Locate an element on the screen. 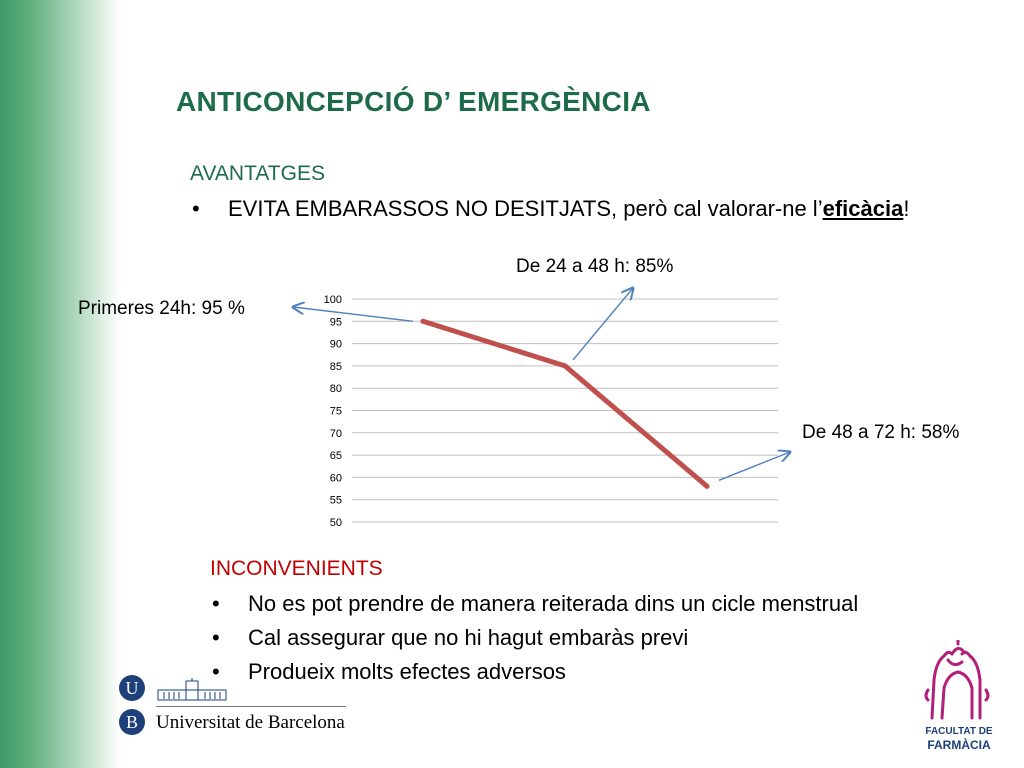 Image resolution: width=1024 pixels, height=768 pixels. y-tick-label: 85 is located at coordinates (336, 367).